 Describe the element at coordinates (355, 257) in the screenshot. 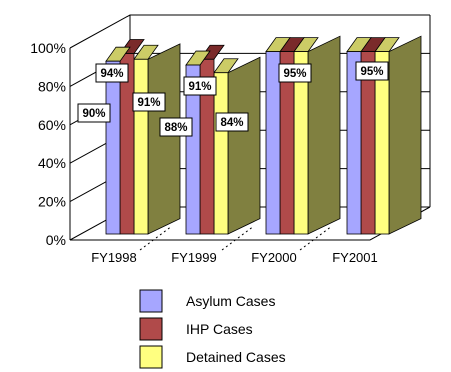

I see `x-tick-label: FY2001` at that location.